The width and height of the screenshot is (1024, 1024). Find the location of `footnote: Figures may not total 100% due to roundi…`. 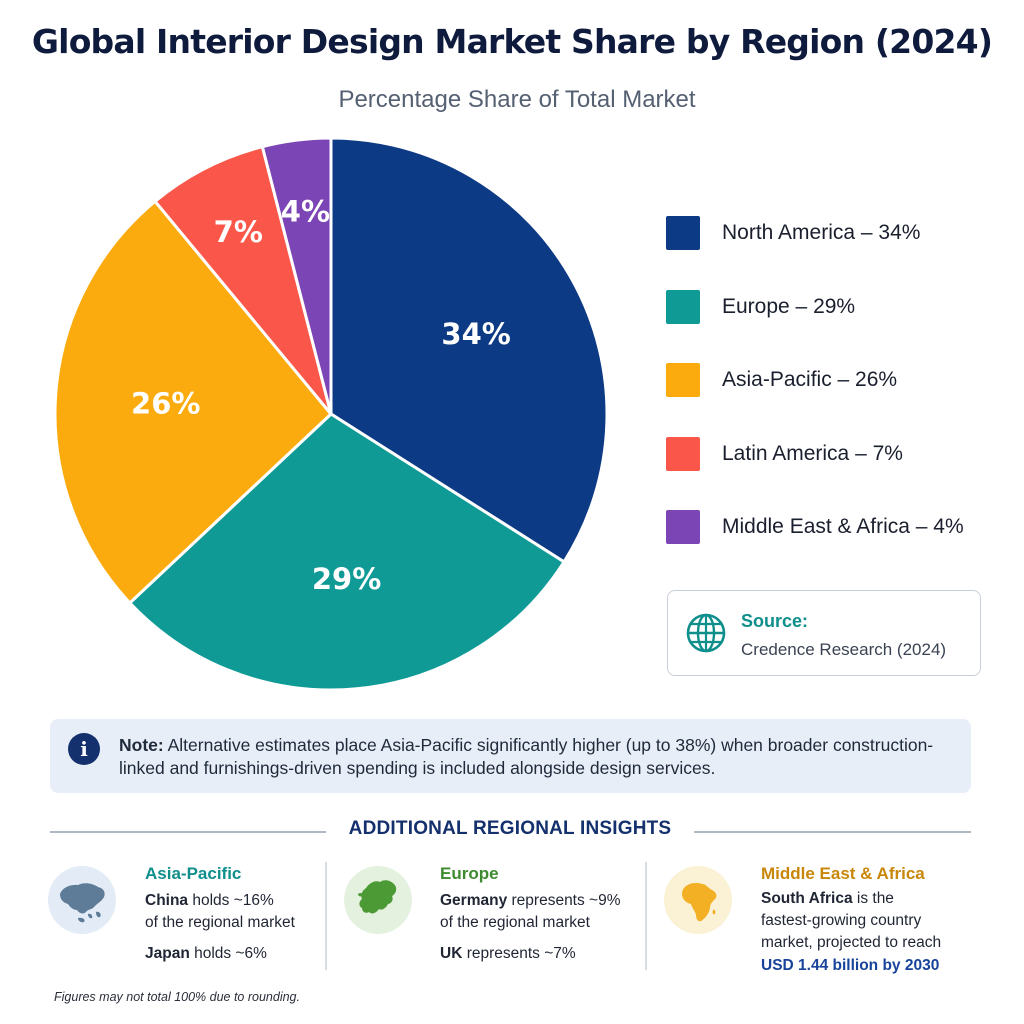

footnote: Figures may not total 100% due to roundi… is located at coordinates (177, 997).